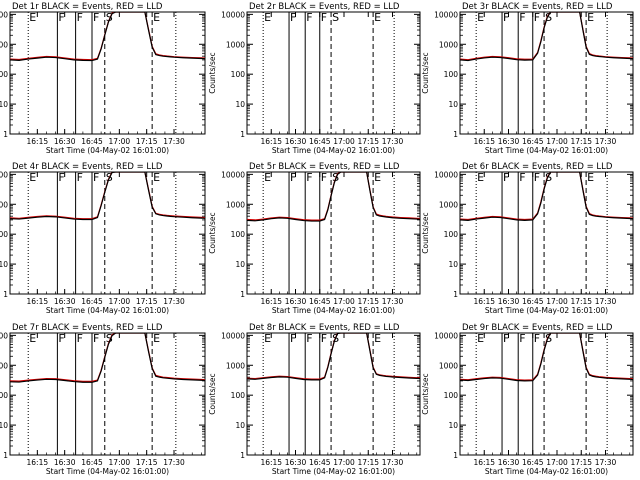  What do you see at coordinates (87, 7) in the screenshot?
I see `panel-title: Det 1r BLACK = Events, RED = LLD` at bounding box center [87, 7].